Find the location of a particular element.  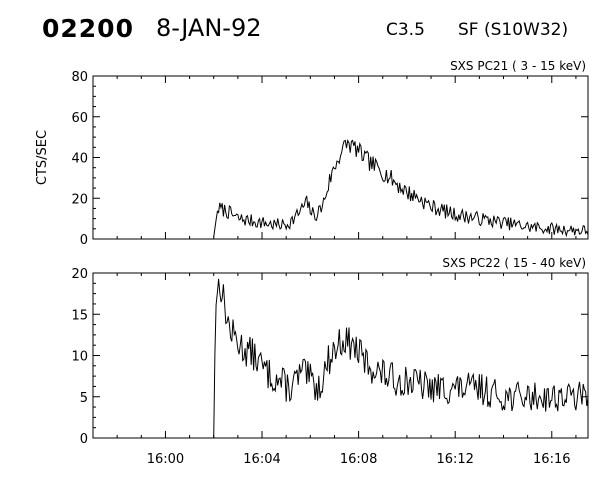

panel-2-title: SXS PC22 ( 15 - 40 keV) is located at coordinates (514, 263).